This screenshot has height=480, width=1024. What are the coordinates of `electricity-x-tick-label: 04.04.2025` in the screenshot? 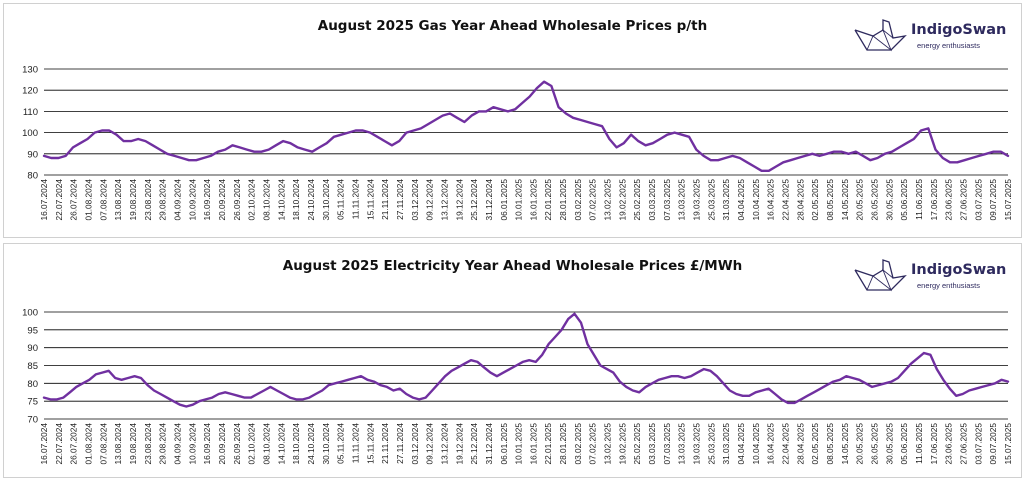 It's located at (741, 444).